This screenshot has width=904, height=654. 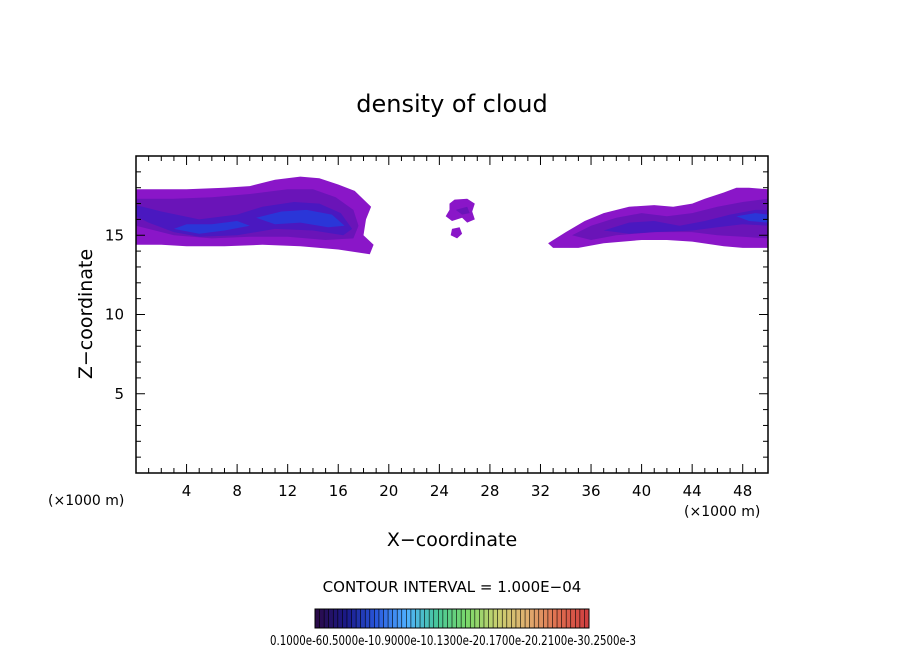 What do you see at coordinates (489, 491) in the screenshot?
I see `x-tick-label: 28` at bounding box center [489, 491].